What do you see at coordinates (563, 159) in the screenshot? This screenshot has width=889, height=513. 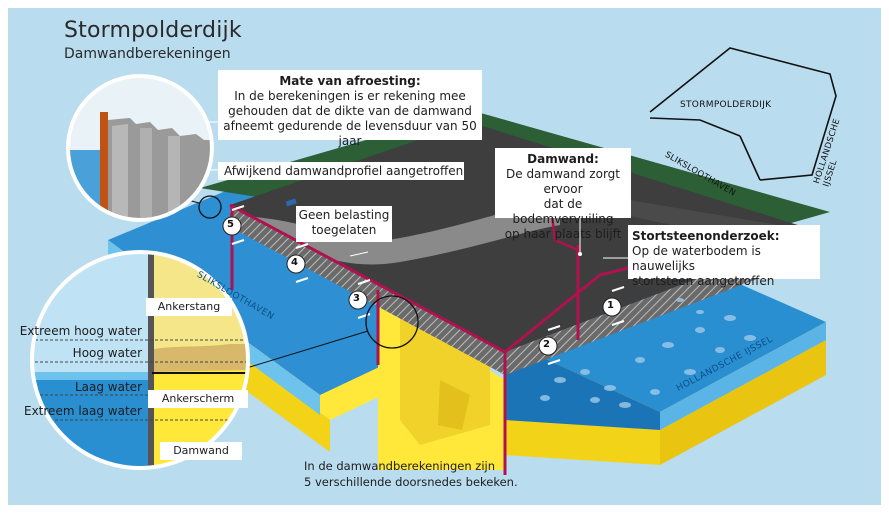 I see `callout-damwand-title: Damwand:` at bounding box center [563, 159].